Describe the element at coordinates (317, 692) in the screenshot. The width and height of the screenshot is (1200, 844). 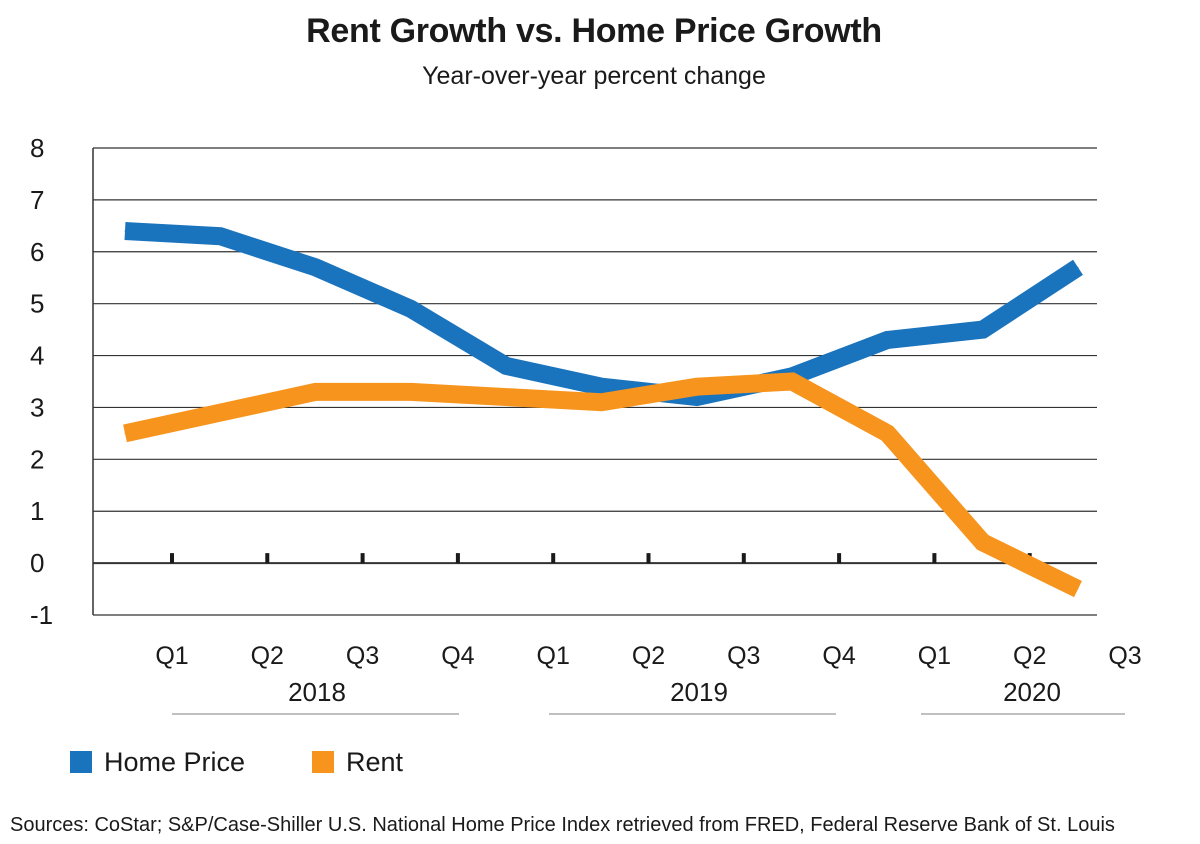
I see `x-year-label: 2018` at that location.